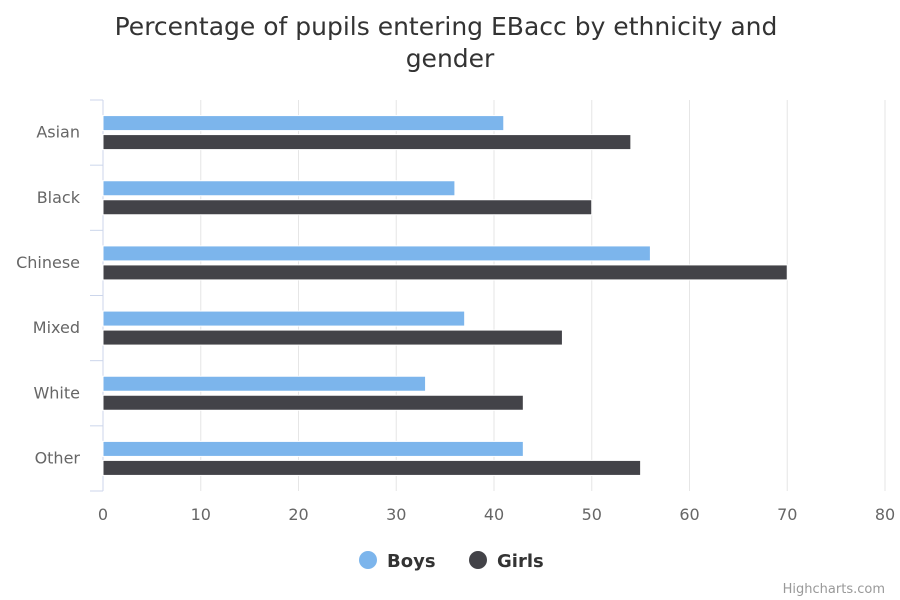 This screenshot has width=900, height=600. I want to click on bar-girls-black, so click(347, 207).